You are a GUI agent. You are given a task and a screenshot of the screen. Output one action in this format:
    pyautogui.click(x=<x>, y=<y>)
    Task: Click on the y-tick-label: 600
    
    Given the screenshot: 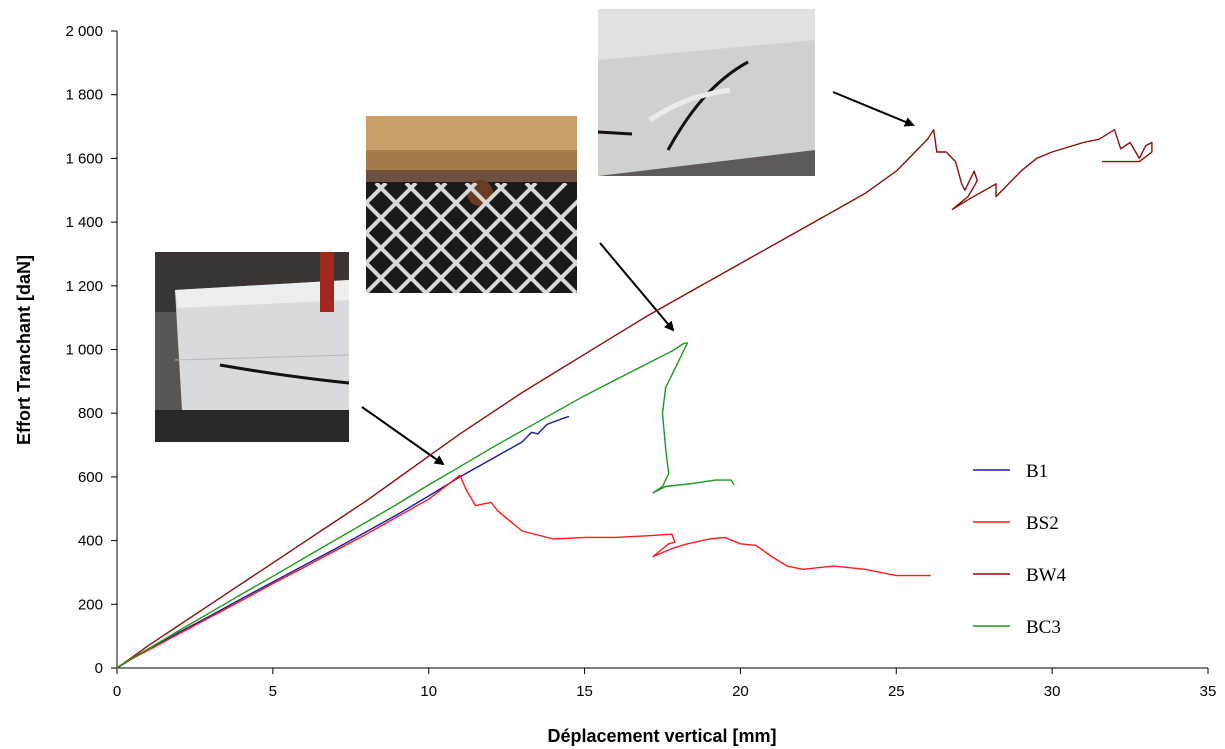 What is the action you would take?
    pyautogui.click(x=90, y=477)
    